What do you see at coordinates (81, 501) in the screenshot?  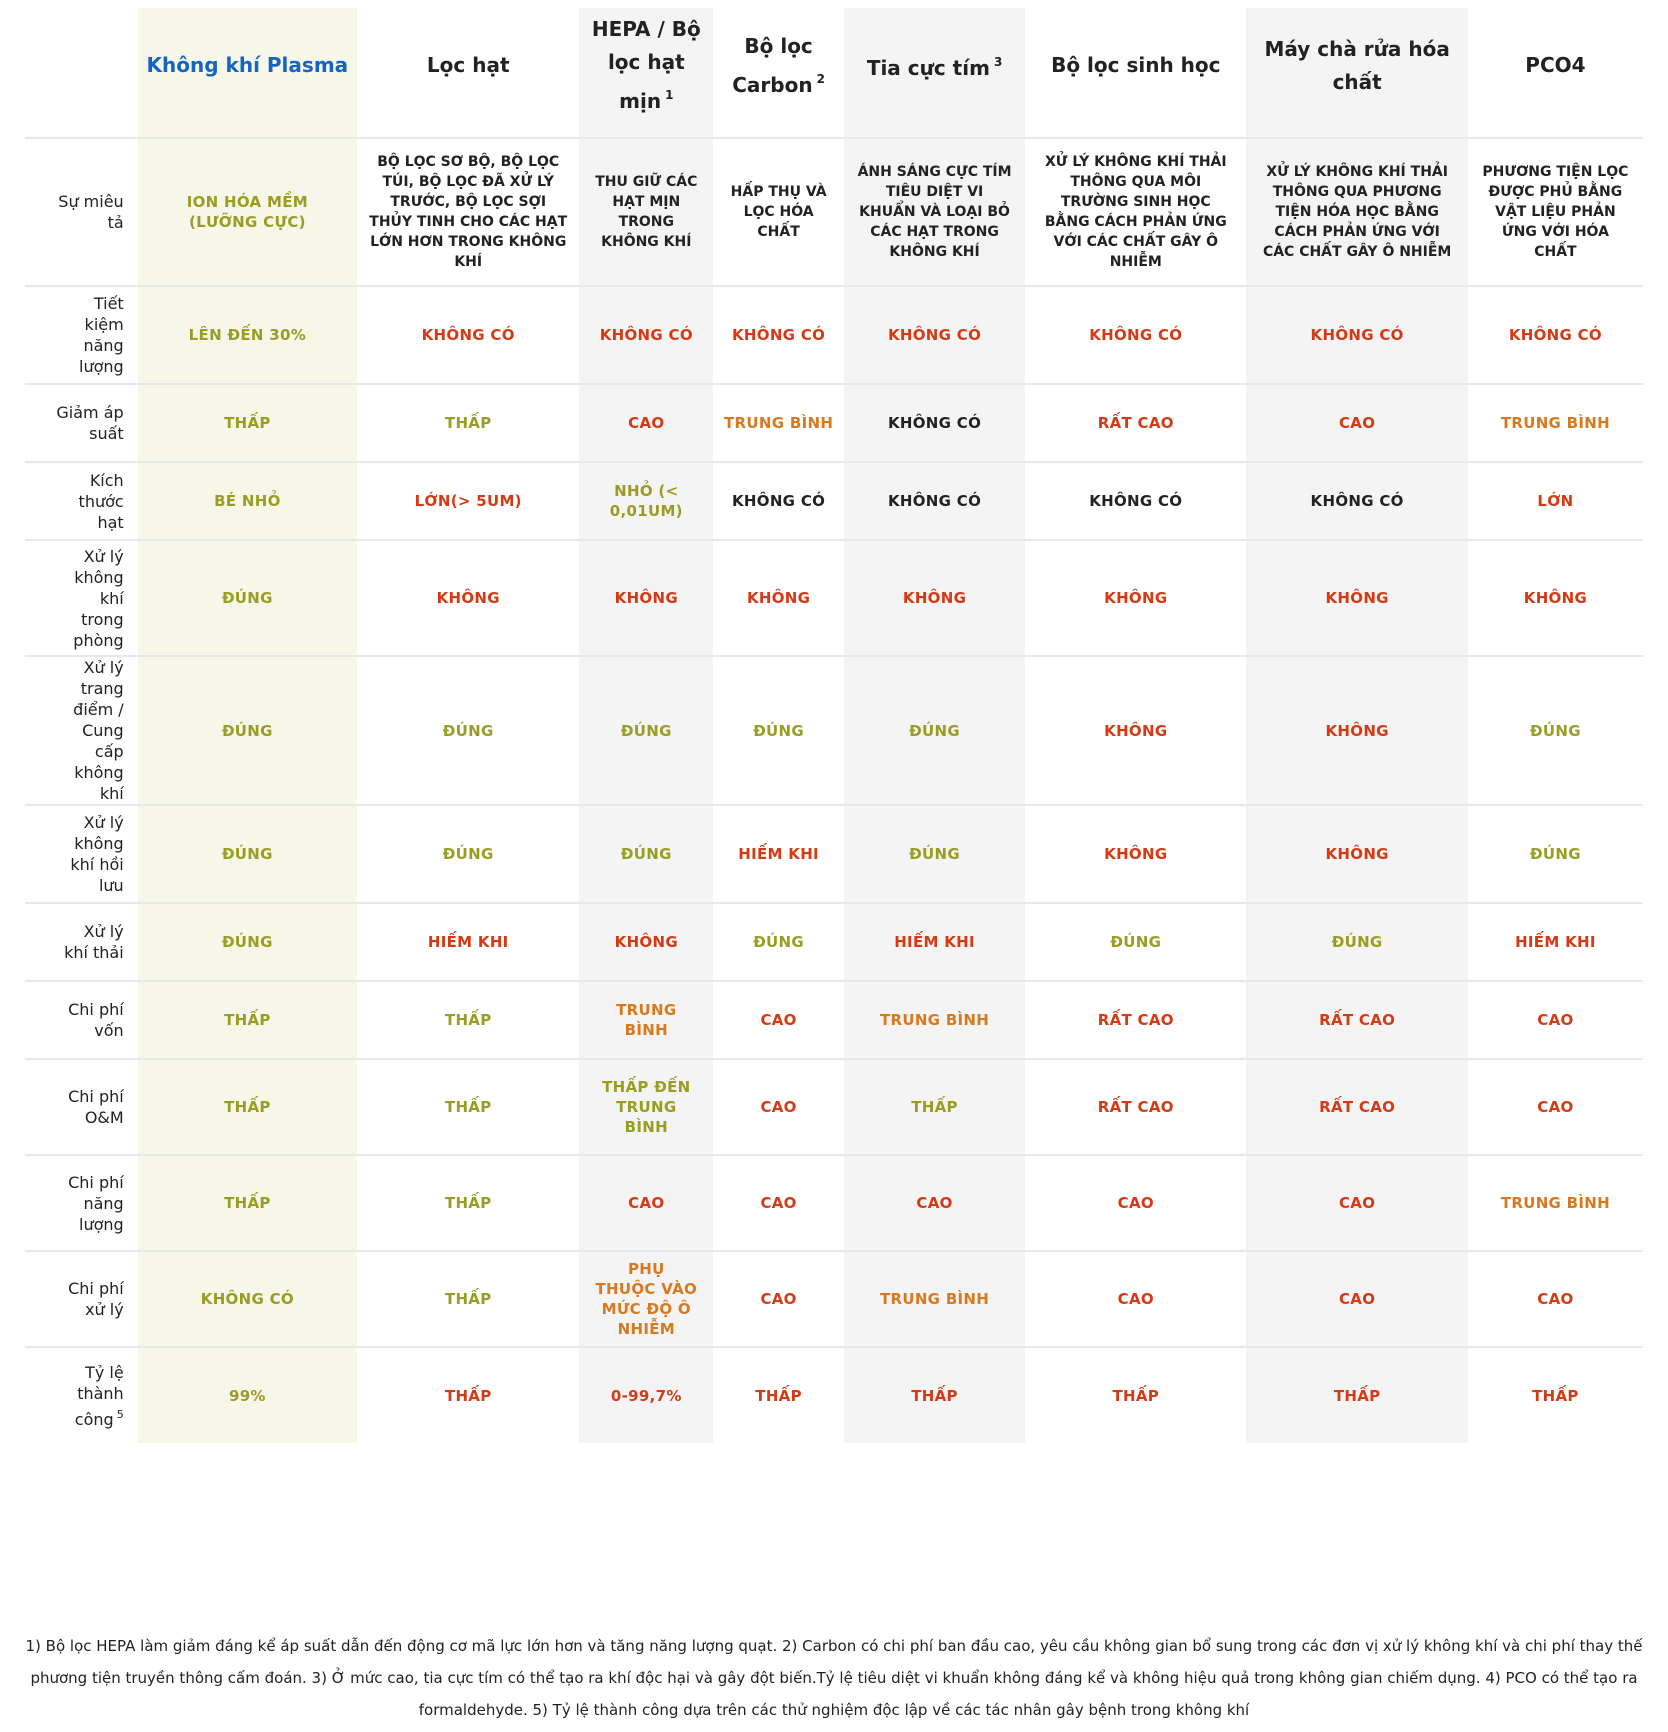 I see `row-label: Kích thước hạt` at bounding box center [81, 501].